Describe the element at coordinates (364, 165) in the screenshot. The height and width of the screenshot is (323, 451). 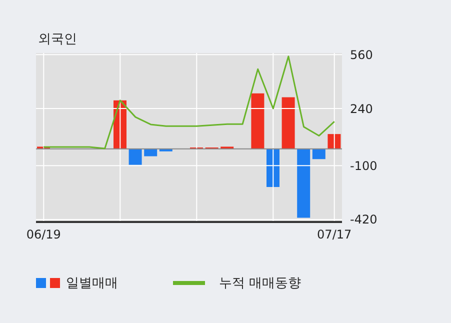
I see `y-tick-label: -100` at that location.